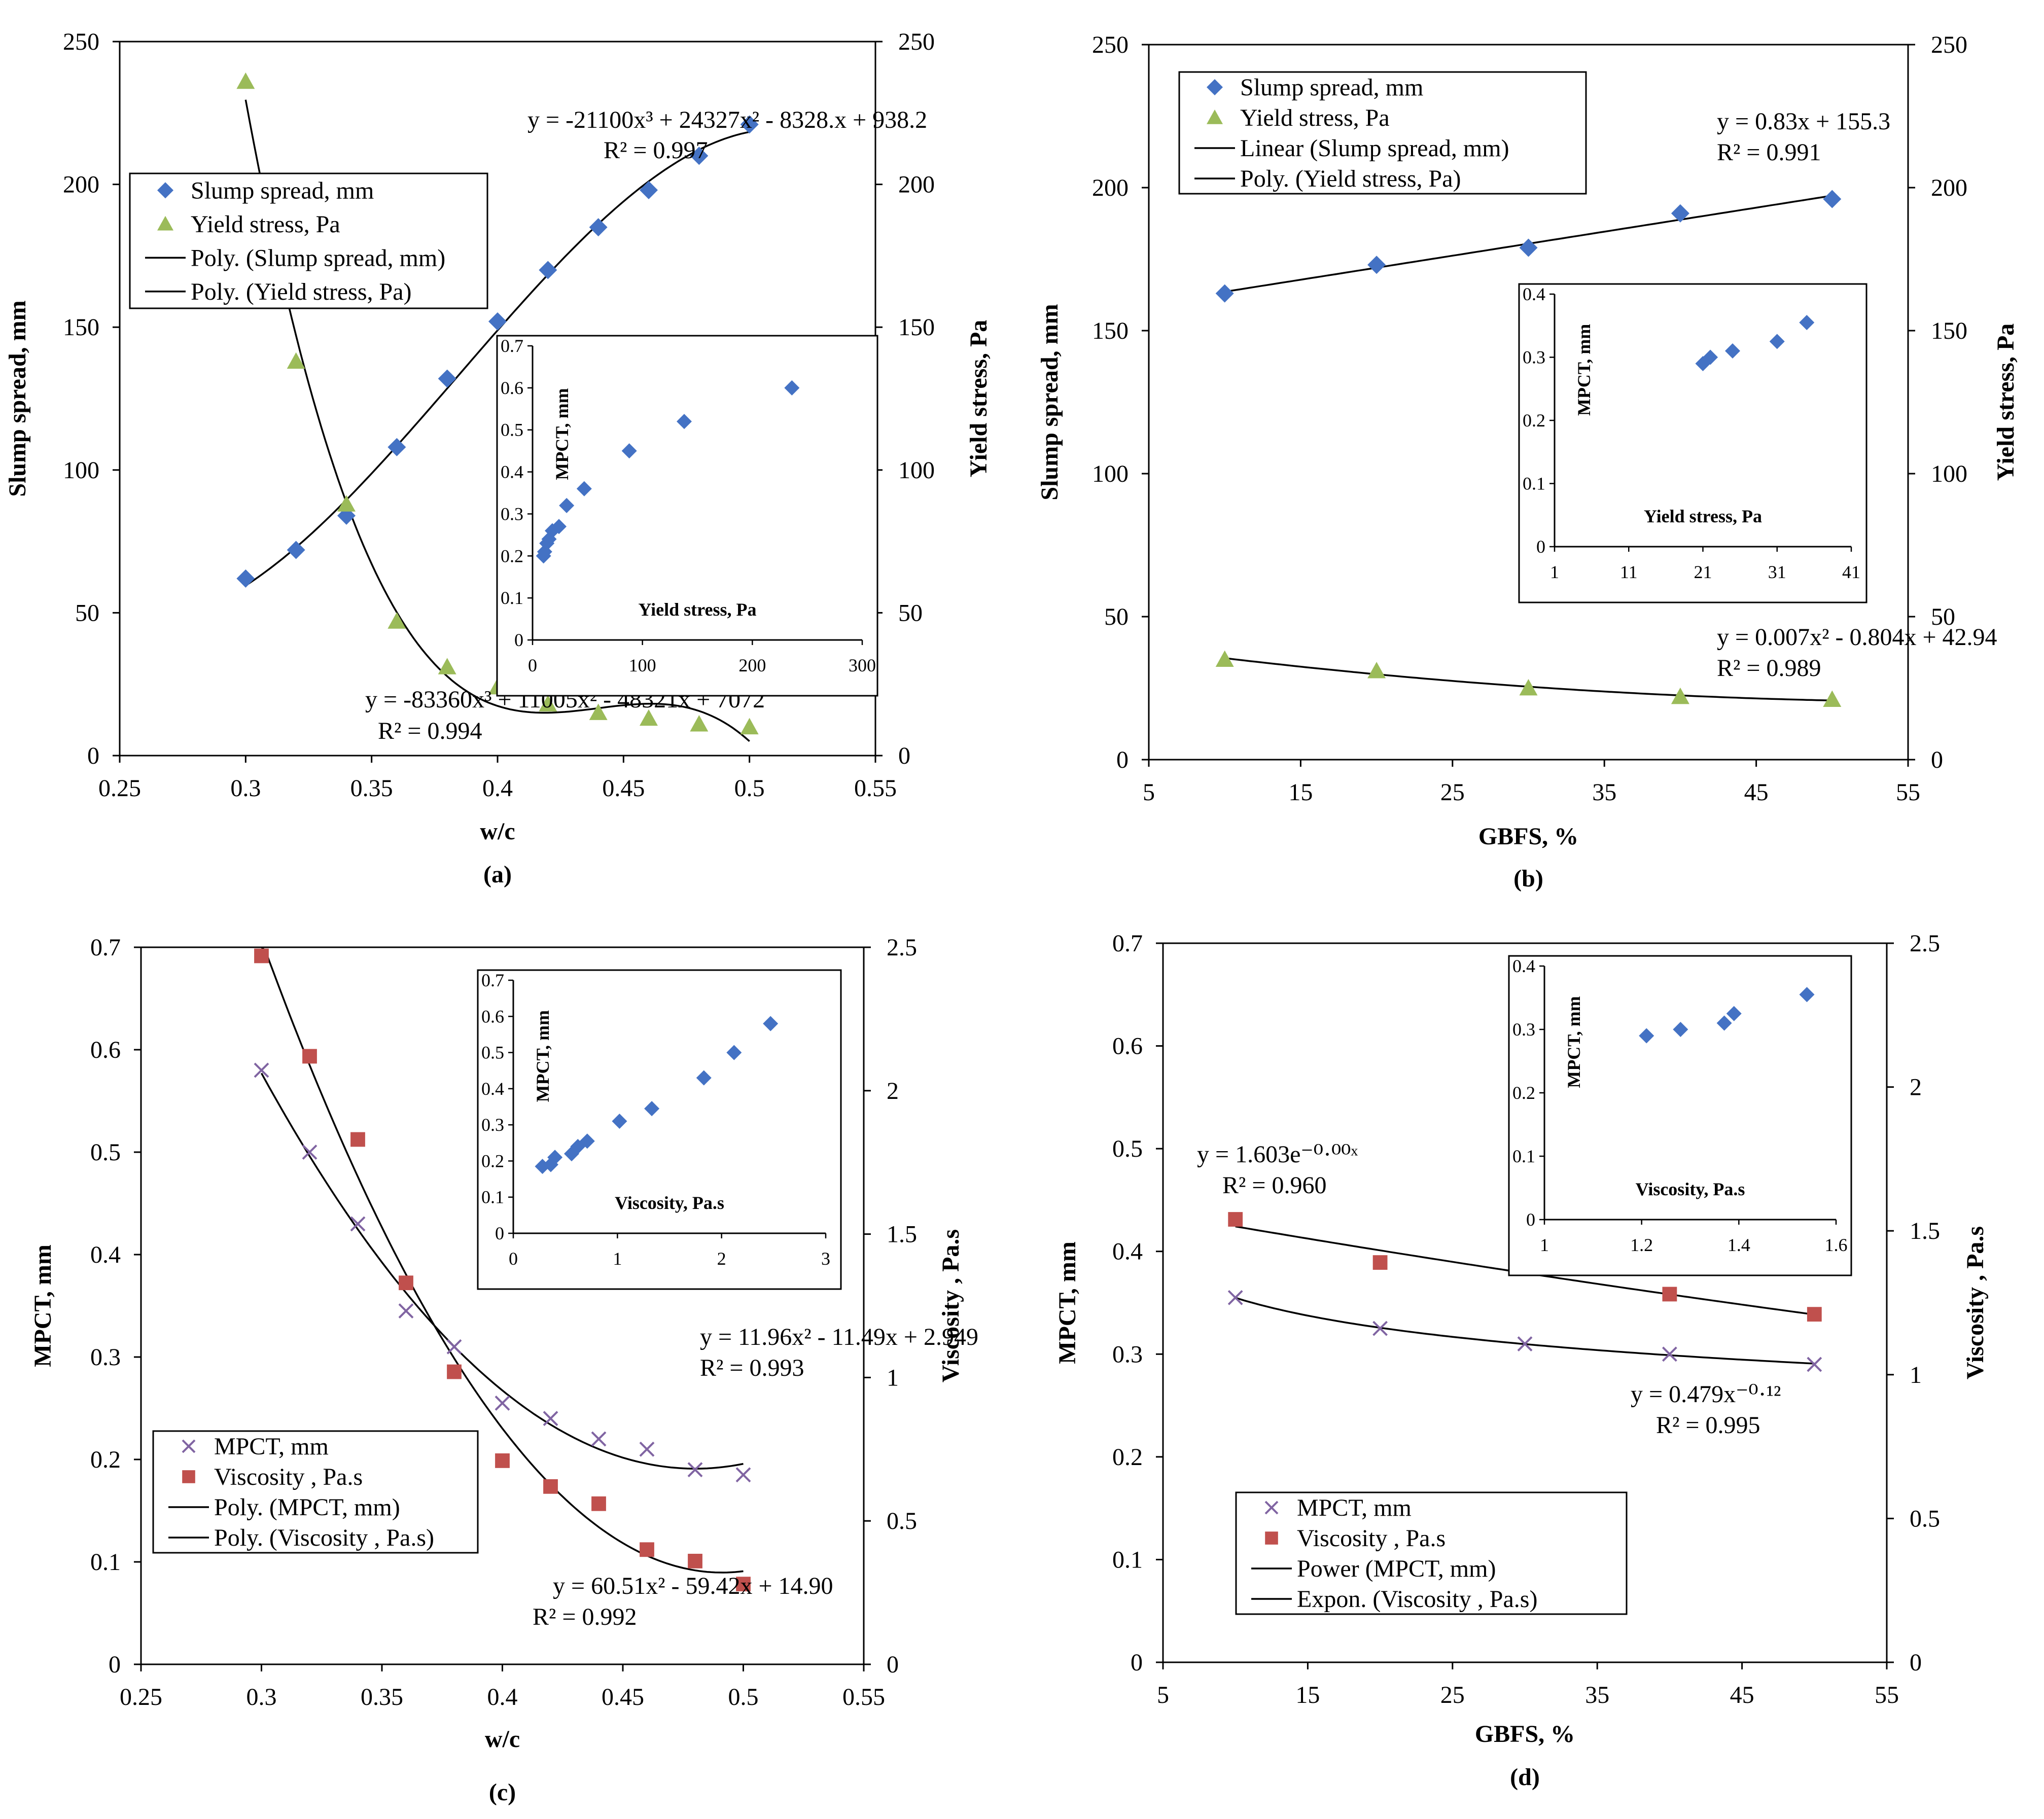  Describe the element at coordinates (1274, 1186) in the screenshot. I see `trend-r2: R² = 0.960` at that location.